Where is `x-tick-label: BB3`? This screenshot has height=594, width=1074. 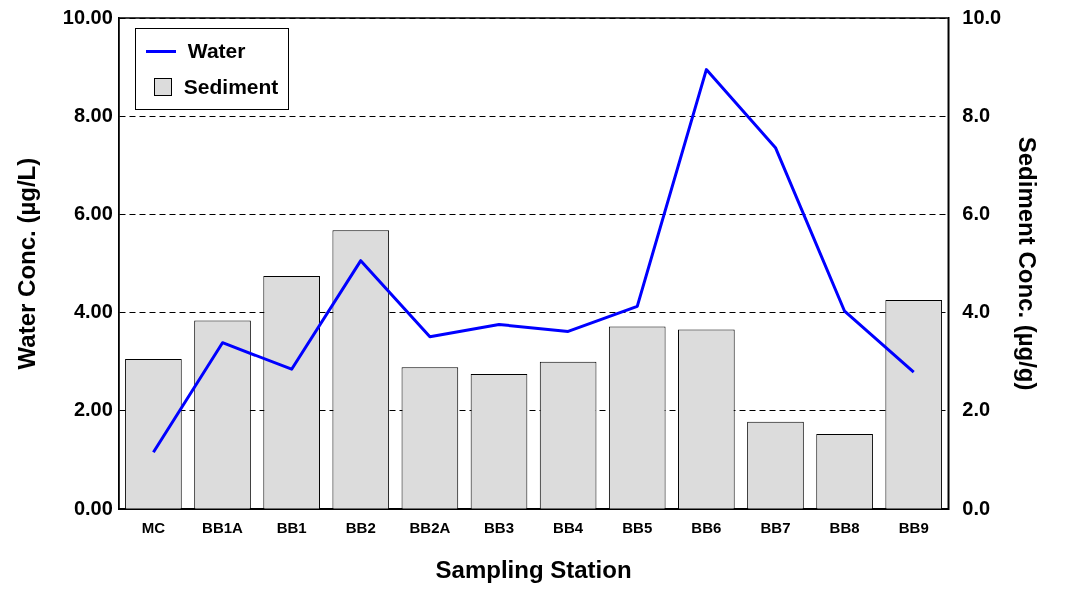 x-tick-label: BB3 is located at coordinates (499, 528).